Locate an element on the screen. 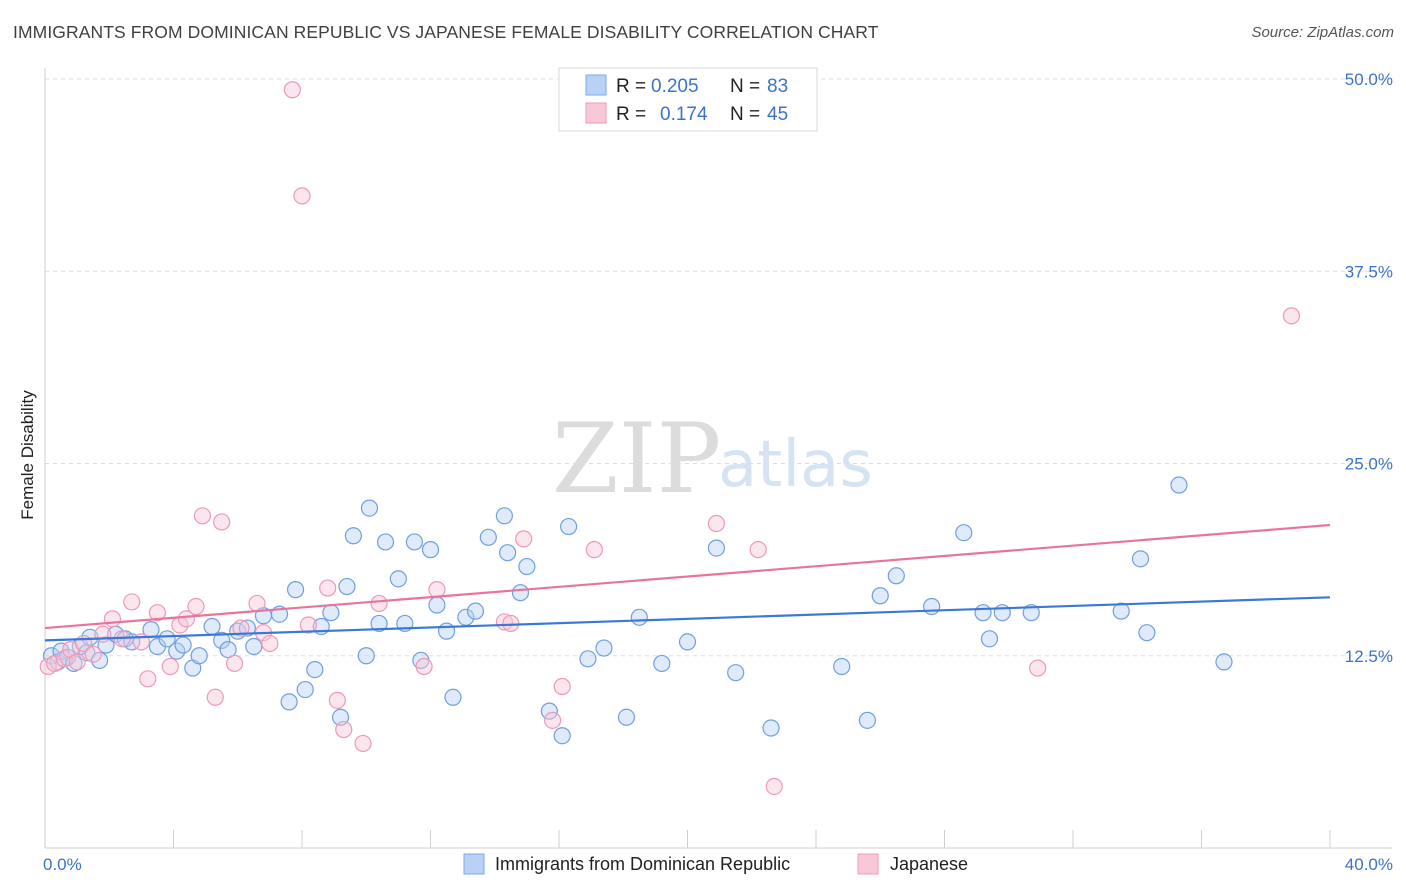  bottom-legend-swatch-dominican is located at coordinates (474, 864).